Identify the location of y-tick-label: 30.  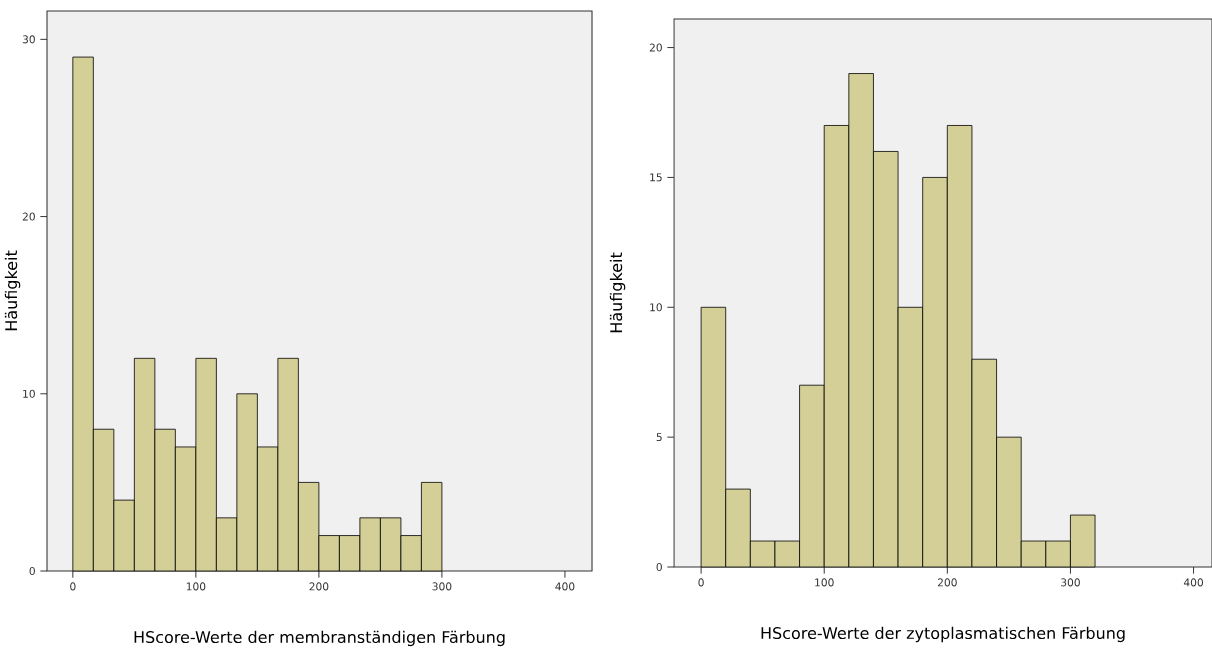
(28, 39).